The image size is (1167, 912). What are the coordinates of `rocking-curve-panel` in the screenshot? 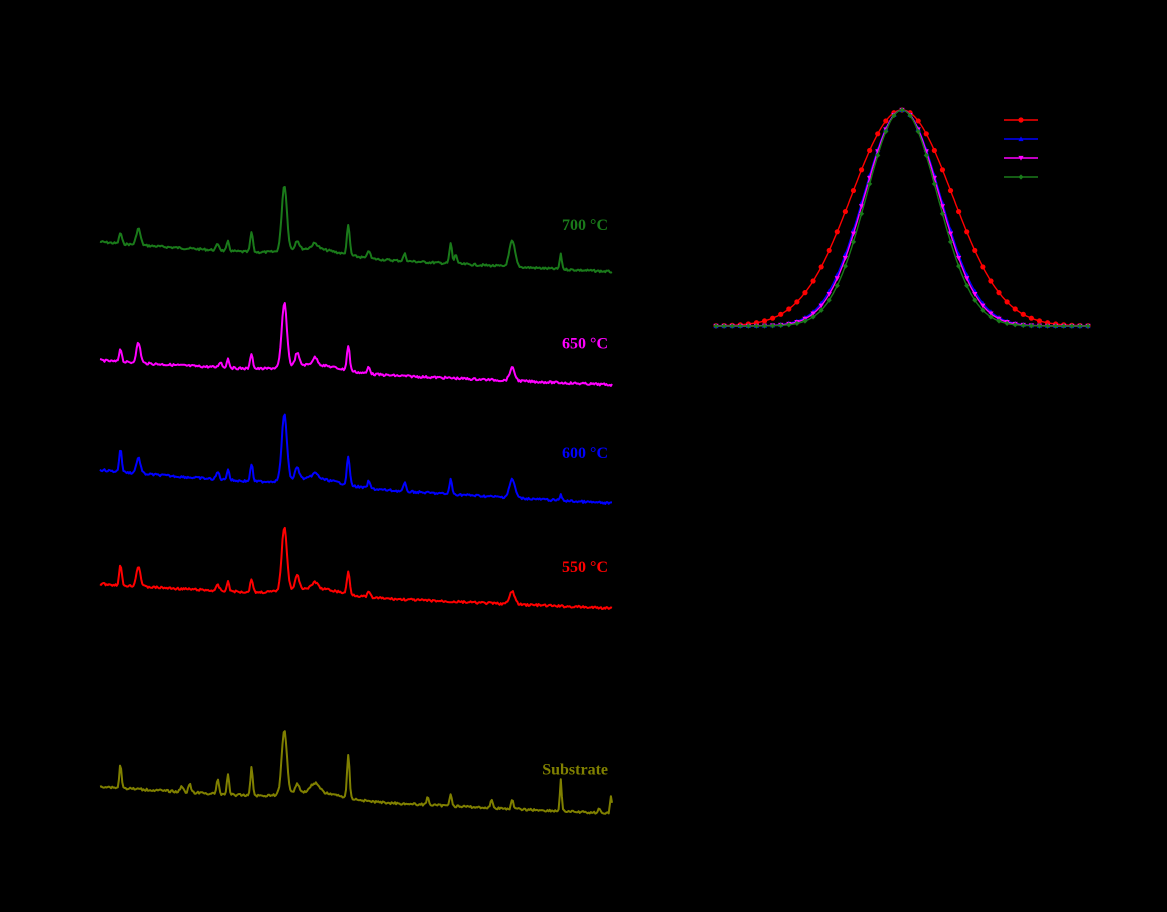 It's located at (902, 218).